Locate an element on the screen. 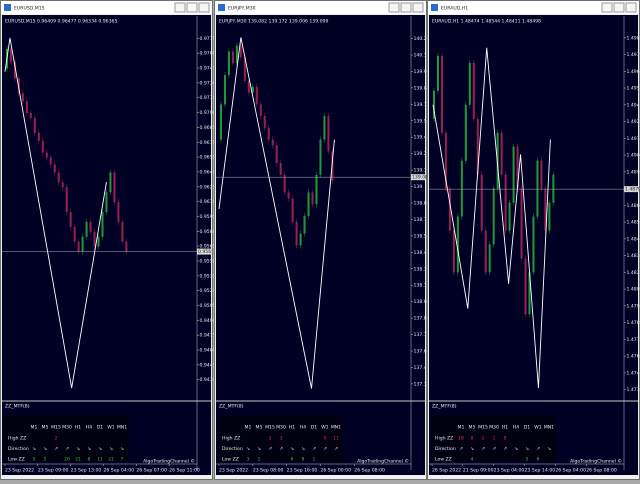 The image size is (640, 484). y-tick-label: 1.4748 is located at coordinates (633, 373).